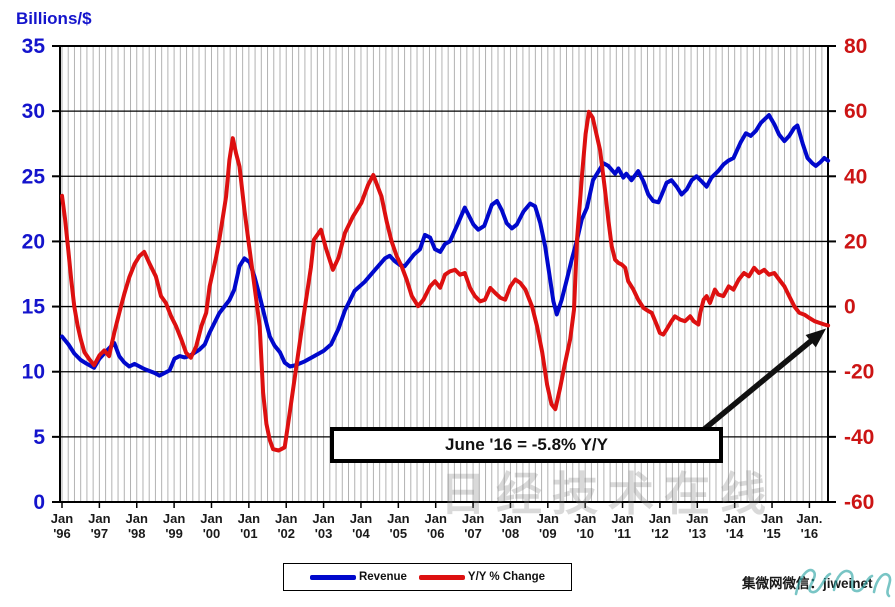 The height and width of the screenshot is (607, 895). What do you see at coordinates (361, 526) in the screenshot?
I see `x-axis-tick-label: Jan '04` at bounding box center [361, 526].